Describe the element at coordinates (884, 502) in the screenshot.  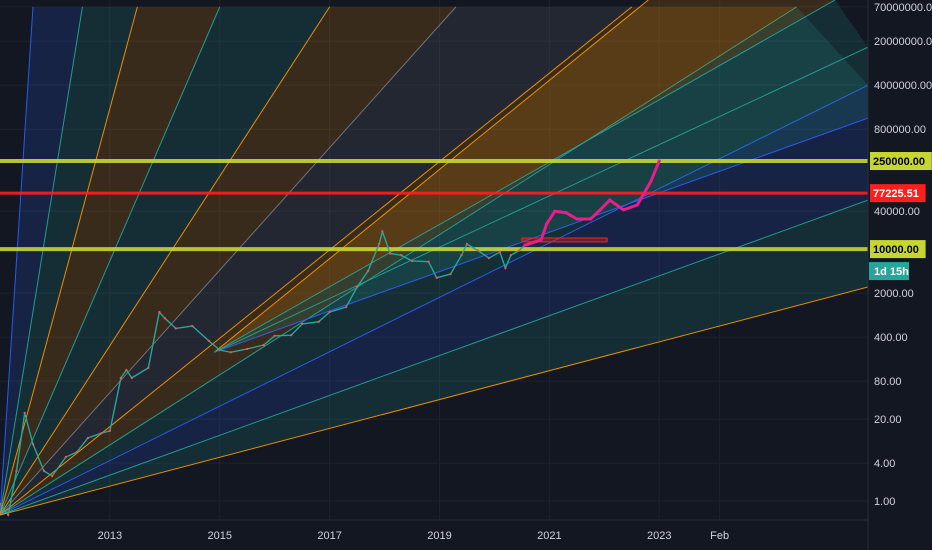
I see `y-tick-label: 1.00` at that location.